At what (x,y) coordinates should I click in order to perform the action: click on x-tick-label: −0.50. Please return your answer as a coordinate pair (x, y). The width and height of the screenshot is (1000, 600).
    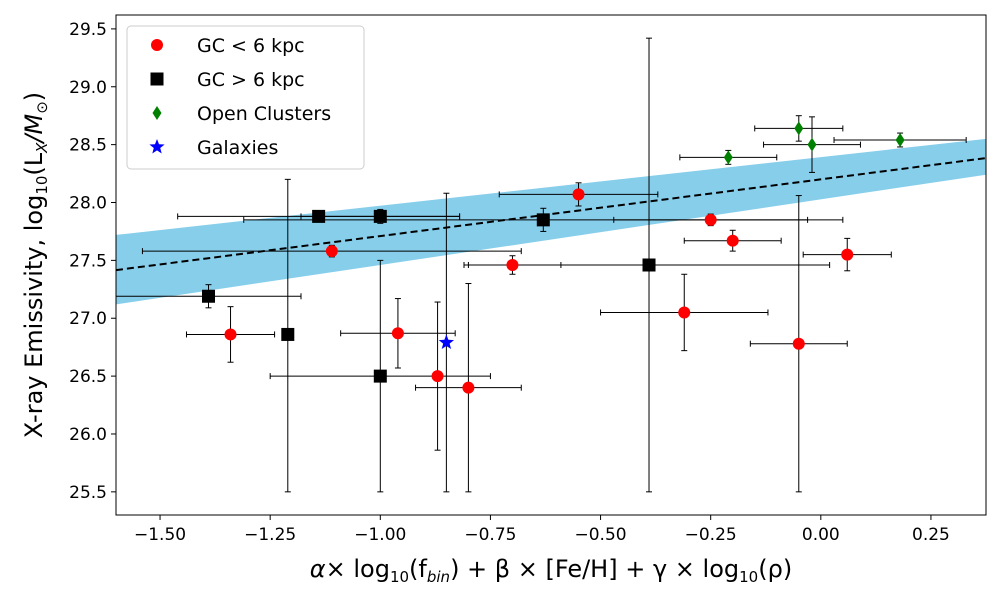
    Looking at the image, I should click on (601, 535).